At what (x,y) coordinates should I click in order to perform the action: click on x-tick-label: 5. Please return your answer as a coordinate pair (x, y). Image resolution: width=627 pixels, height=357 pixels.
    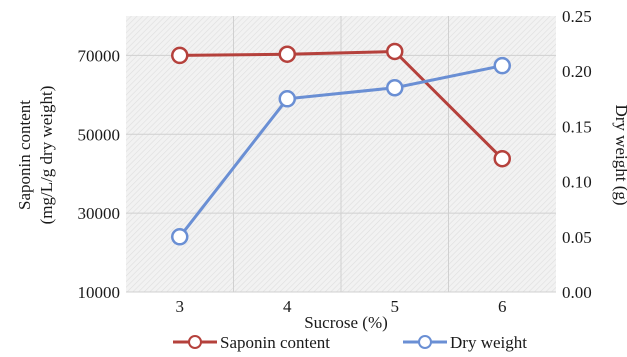
    Looking at the image, I should click on (395, 306).